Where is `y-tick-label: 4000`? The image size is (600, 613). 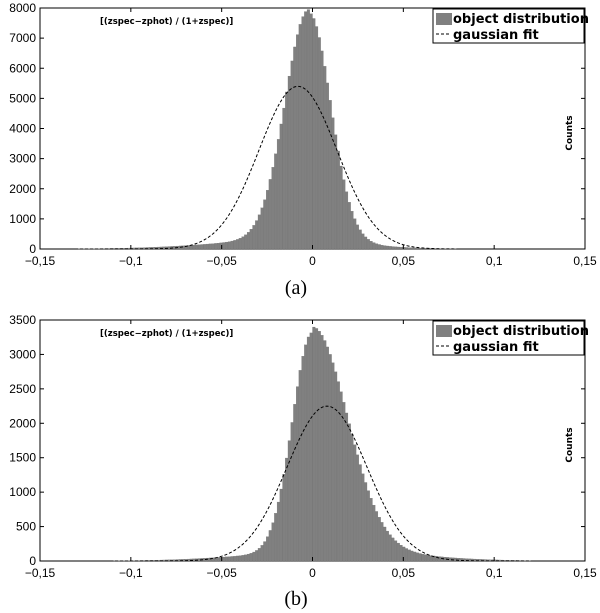
y-tick-label: 4000 is located at coordinates (22, 129).